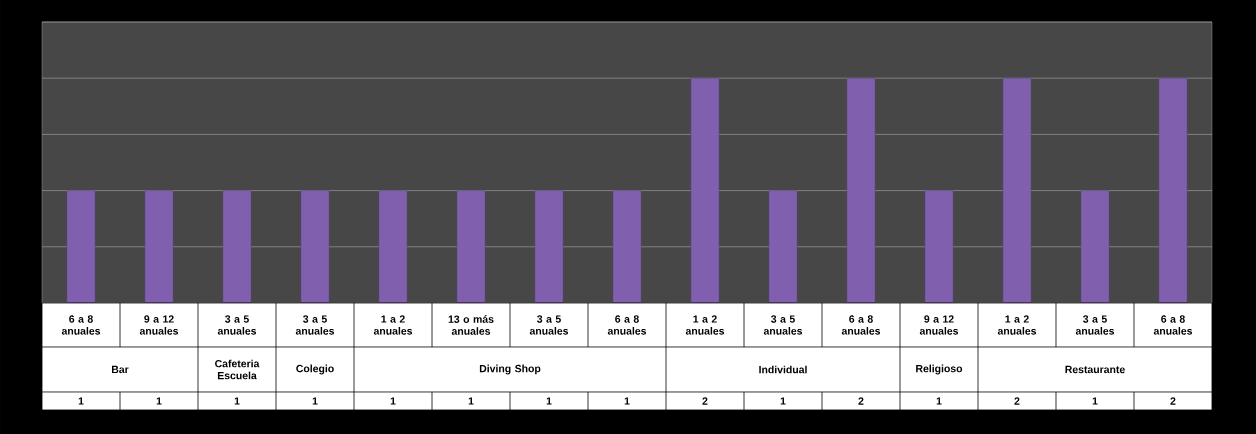 The width and height of the screenshot is (1256, 434). Describe the element at coordinates (783, 369) in the screenshot. I see `text: Individual` at that location.